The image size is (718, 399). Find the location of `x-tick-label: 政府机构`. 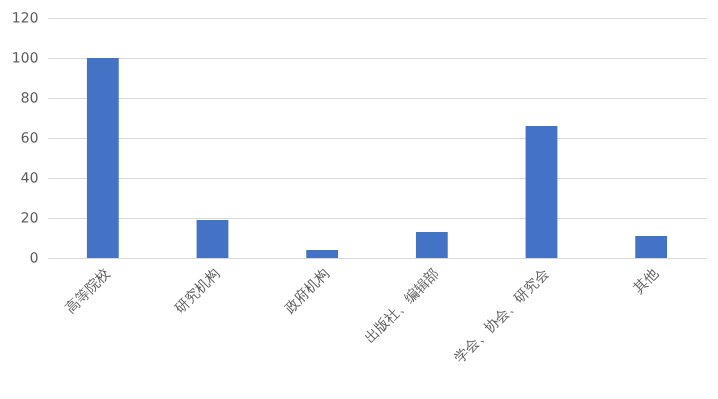

x-tick-label: 政府机构 is located at coordinates (307, 291).